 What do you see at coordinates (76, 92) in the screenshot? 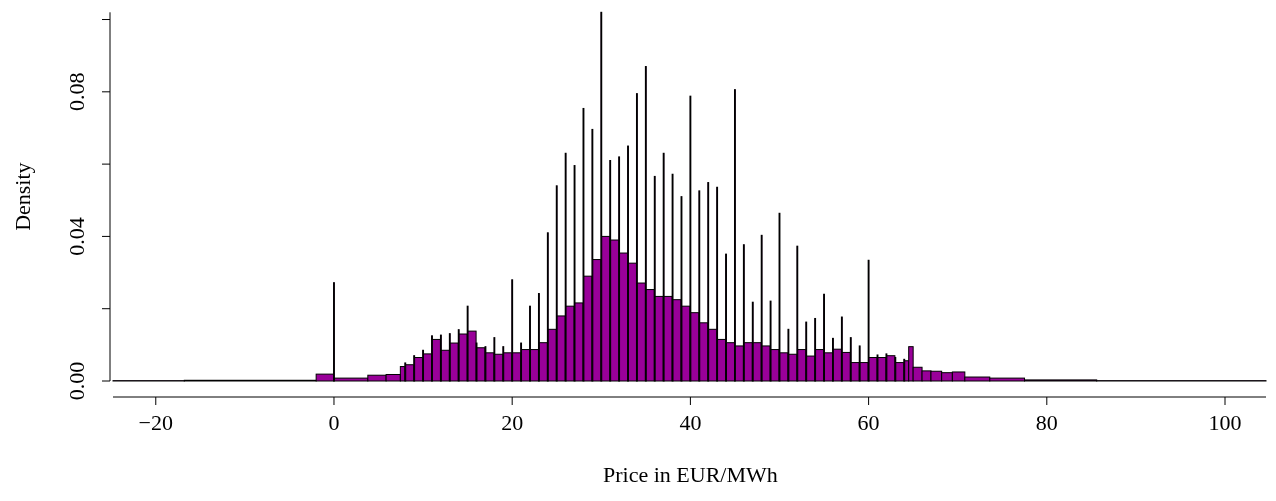
I see `y-tick-label: 0.08` at bounding box center [76, 92].